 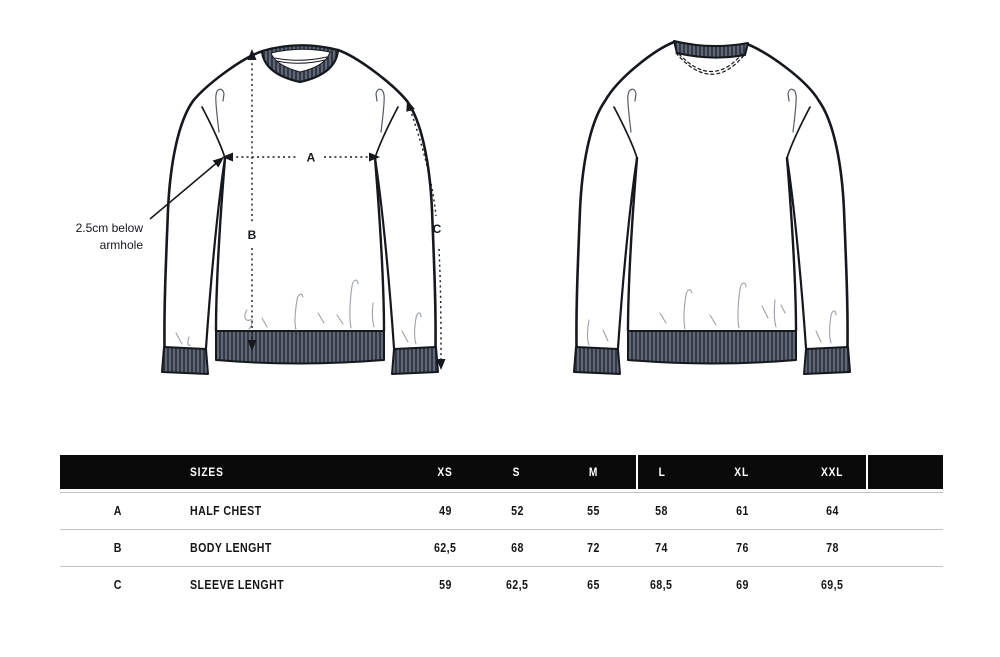 I want to click on value-l: 58, so click(x=661, y=511).